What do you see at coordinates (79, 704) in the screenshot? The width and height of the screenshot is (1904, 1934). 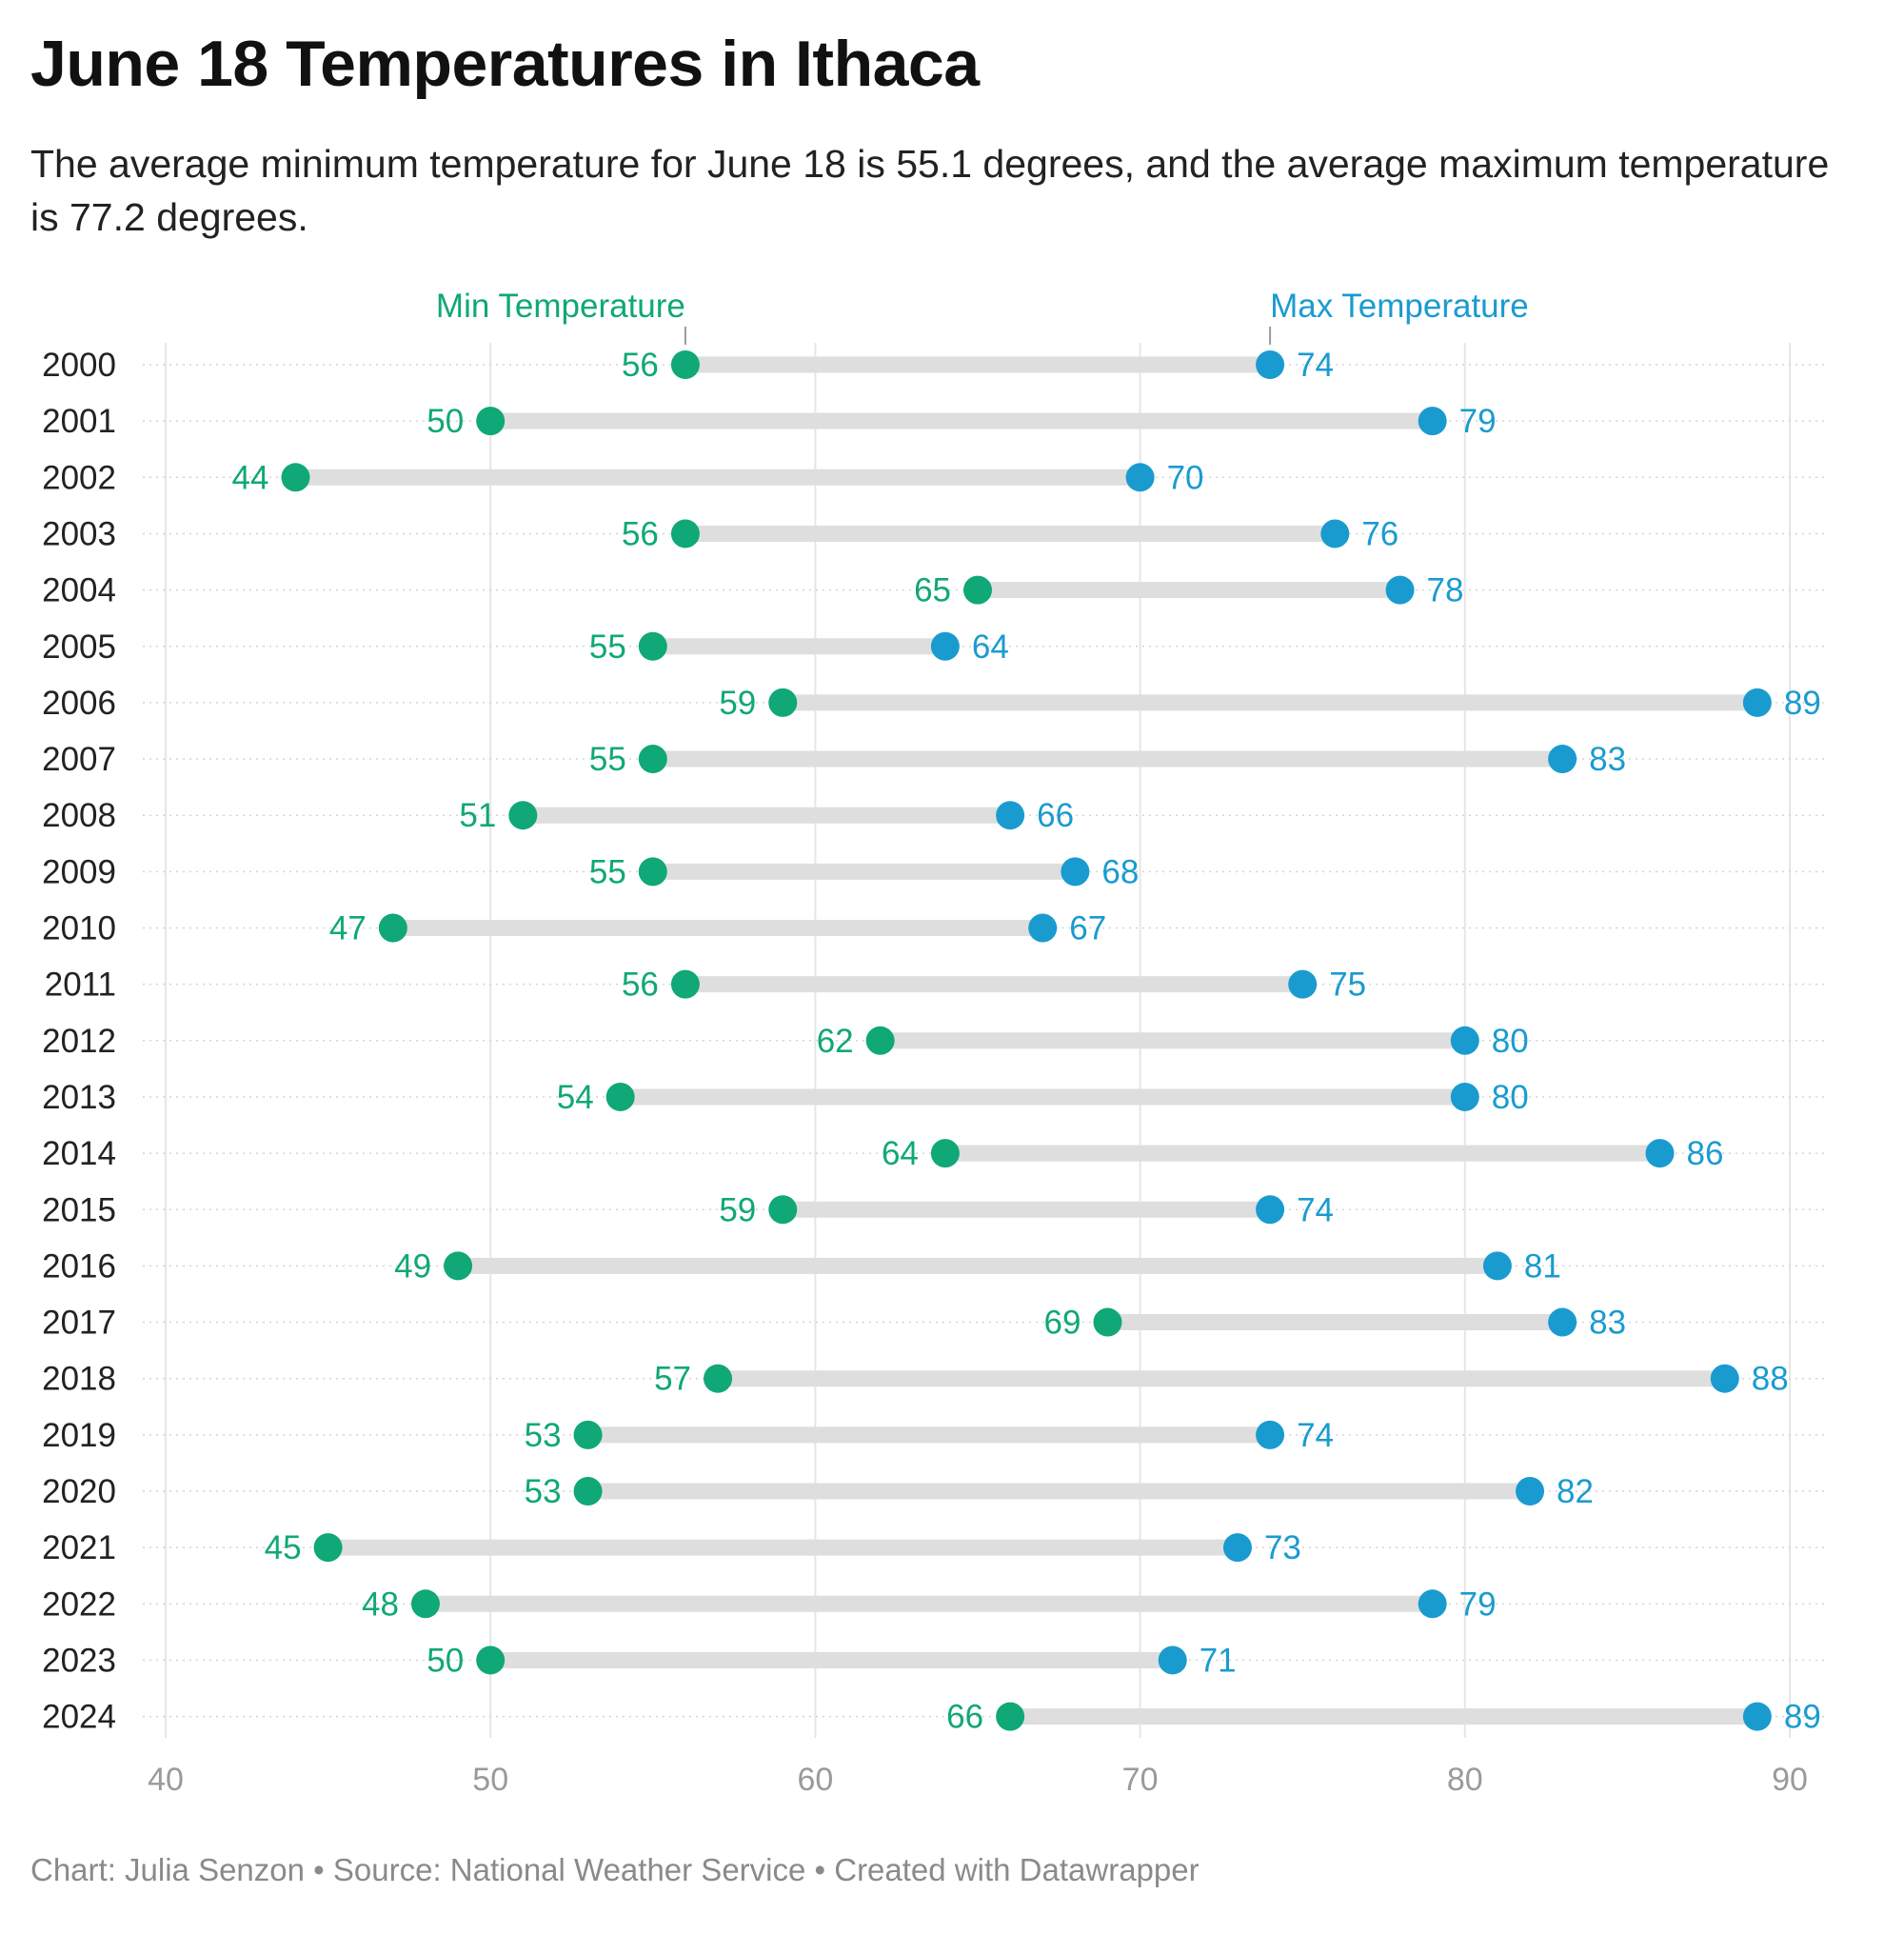 I see `year-label: 2006` at bounding box center [79, 704].